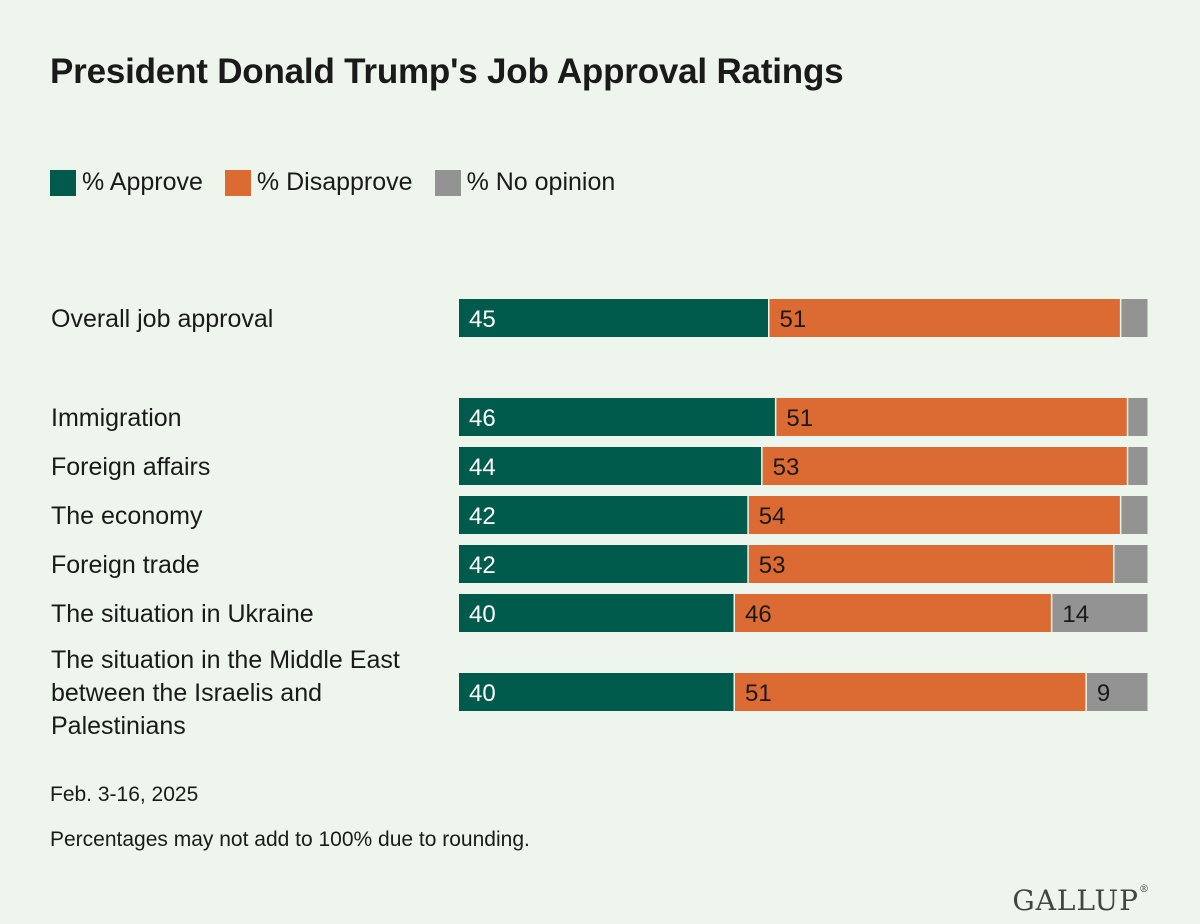 The width and height of the screenshot is (1200, 924). I want to click on bar-no-opinion-foreign-affairs, so click(1138, 466).